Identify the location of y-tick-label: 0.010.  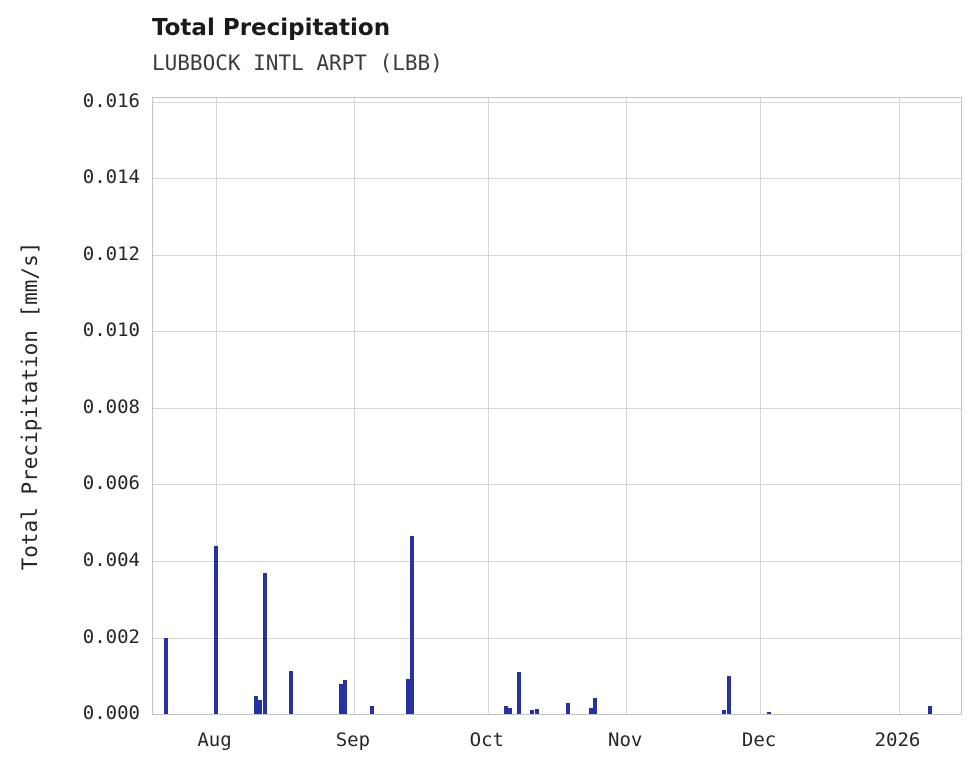
(111, 330).